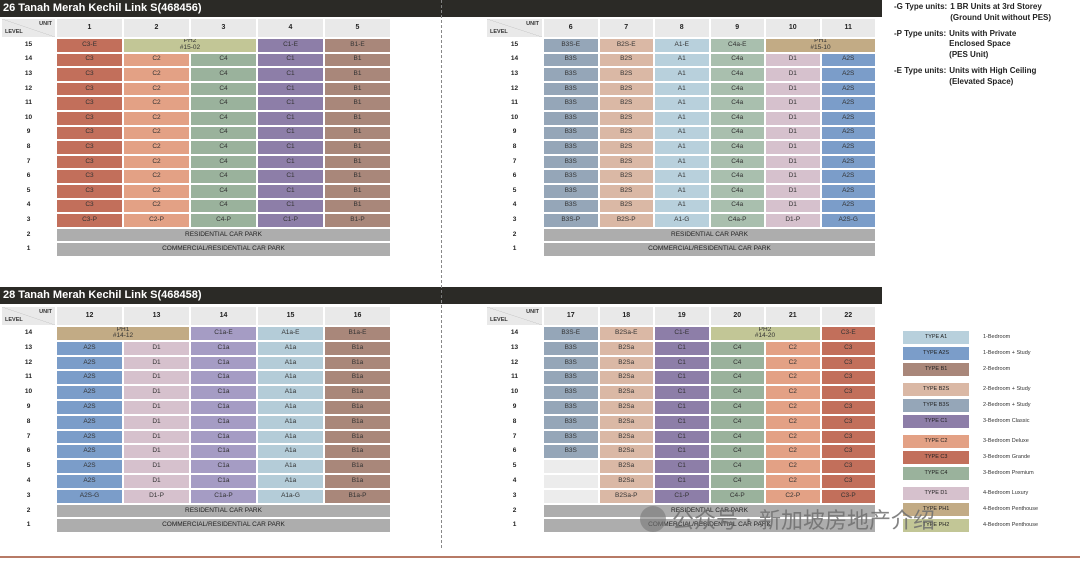 Image resolution: width=1080 pixels, height=562 pixels. Describe the element at coordinates (290, 333) in the screenshot. I see `unit-cell: A1a-E` at that location.